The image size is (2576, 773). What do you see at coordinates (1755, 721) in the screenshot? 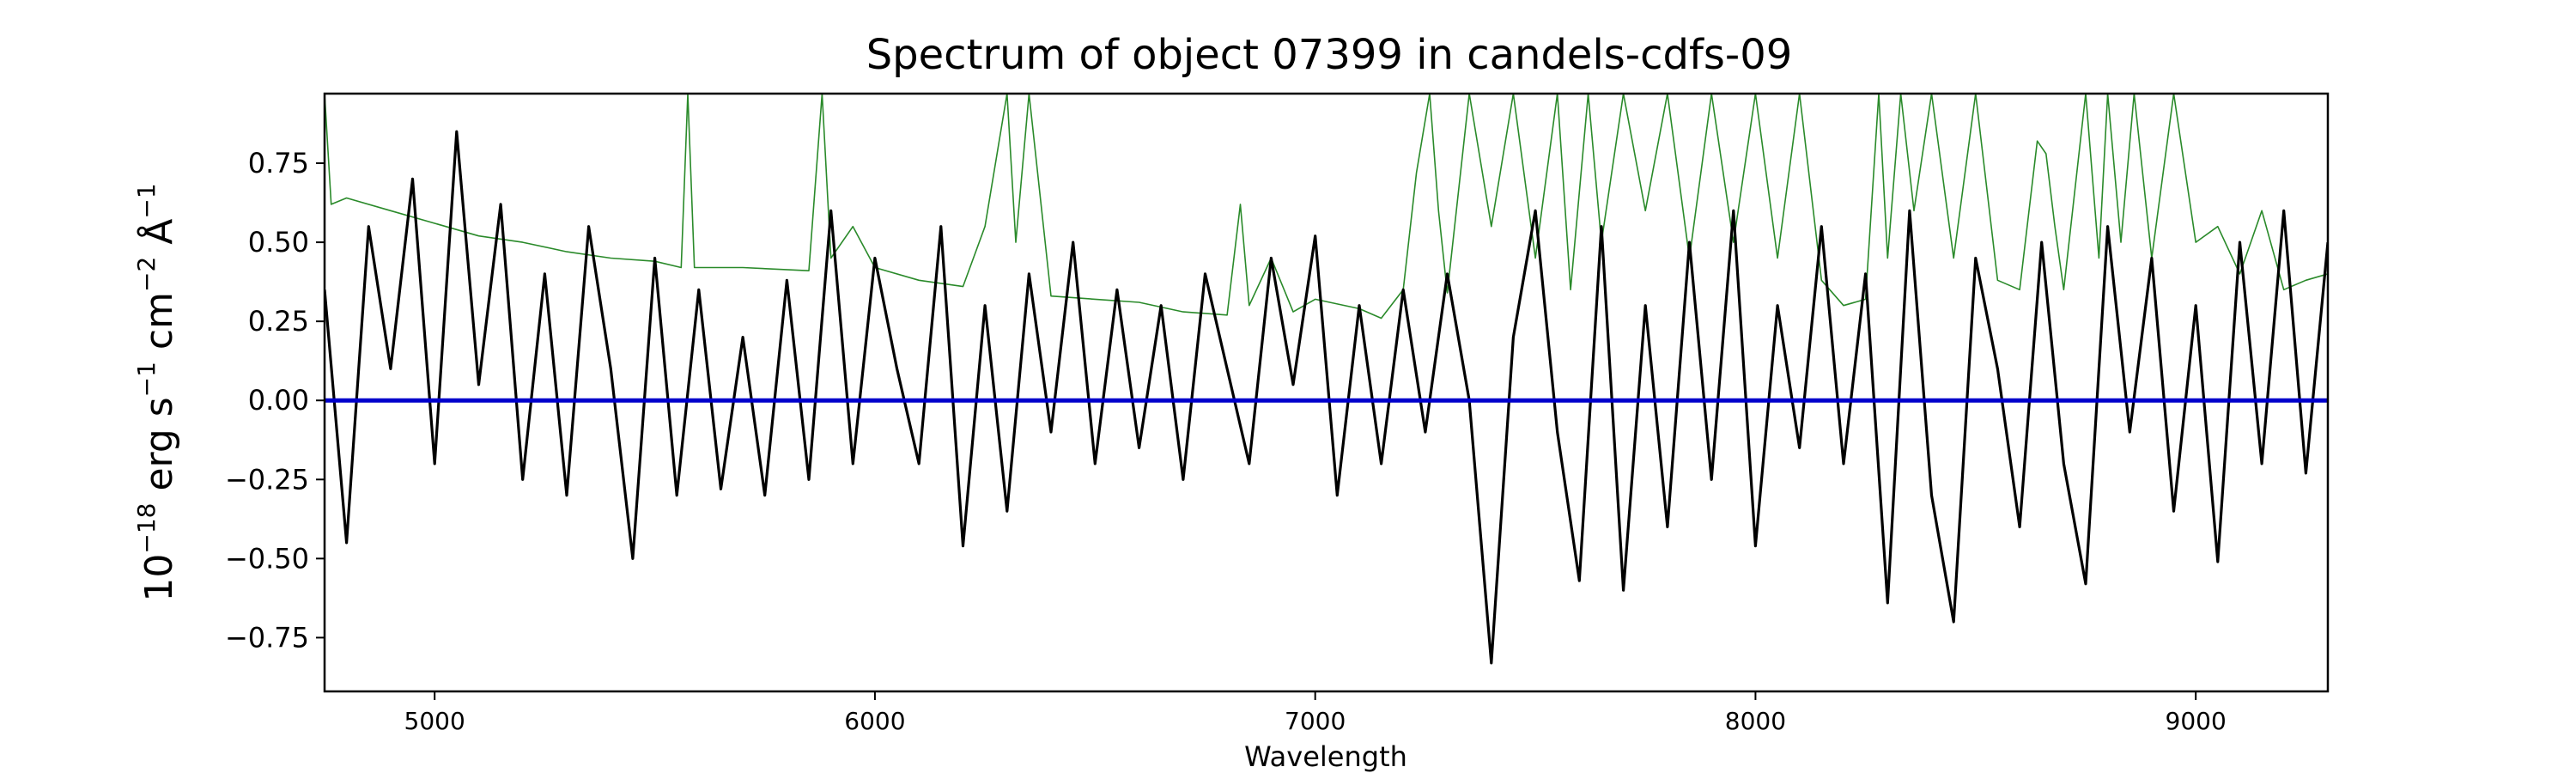
I see `x-tick-label: 8000` at bounding box center [1755, 721].